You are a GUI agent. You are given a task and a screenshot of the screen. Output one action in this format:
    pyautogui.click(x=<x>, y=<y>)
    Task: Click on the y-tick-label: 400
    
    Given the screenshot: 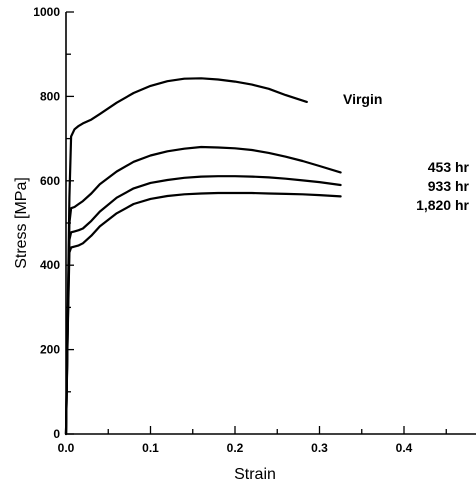 What is the action you would take?
    pyautogui.click(x=50, y=265)
    